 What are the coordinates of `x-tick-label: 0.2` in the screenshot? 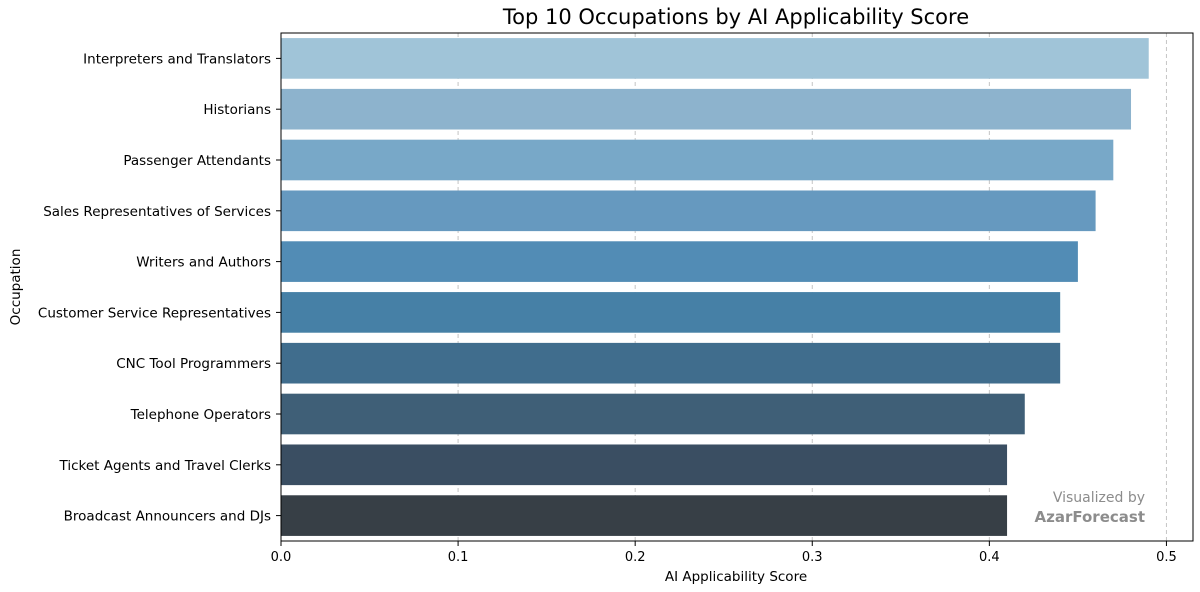 It's located at (635, 557).